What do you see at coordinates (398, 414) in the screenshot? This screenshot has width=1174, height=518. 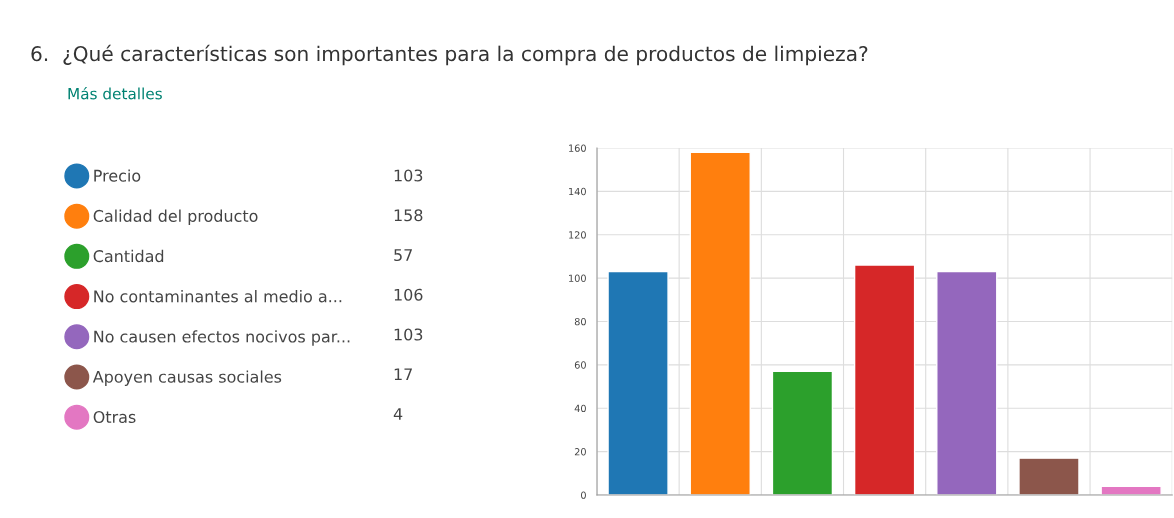 I see `text: 4` at bounding box center [398, 414].